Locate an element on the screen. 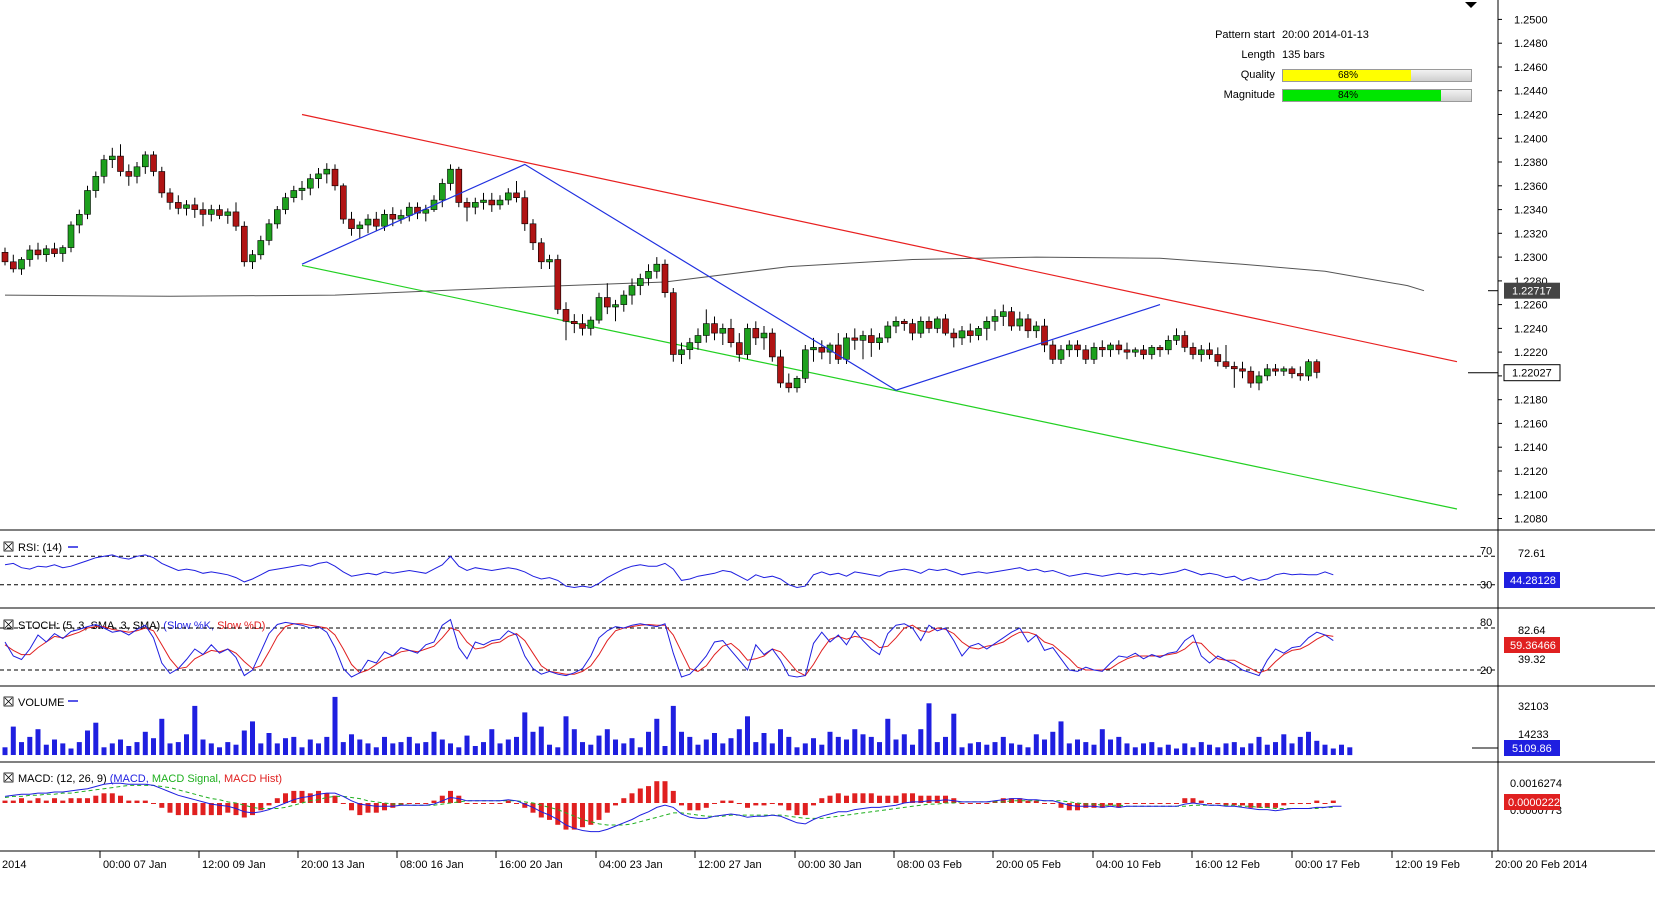 The image size is (1655, 900). price-tick-label: 1.2100 is located at coordinates (1531, 496).